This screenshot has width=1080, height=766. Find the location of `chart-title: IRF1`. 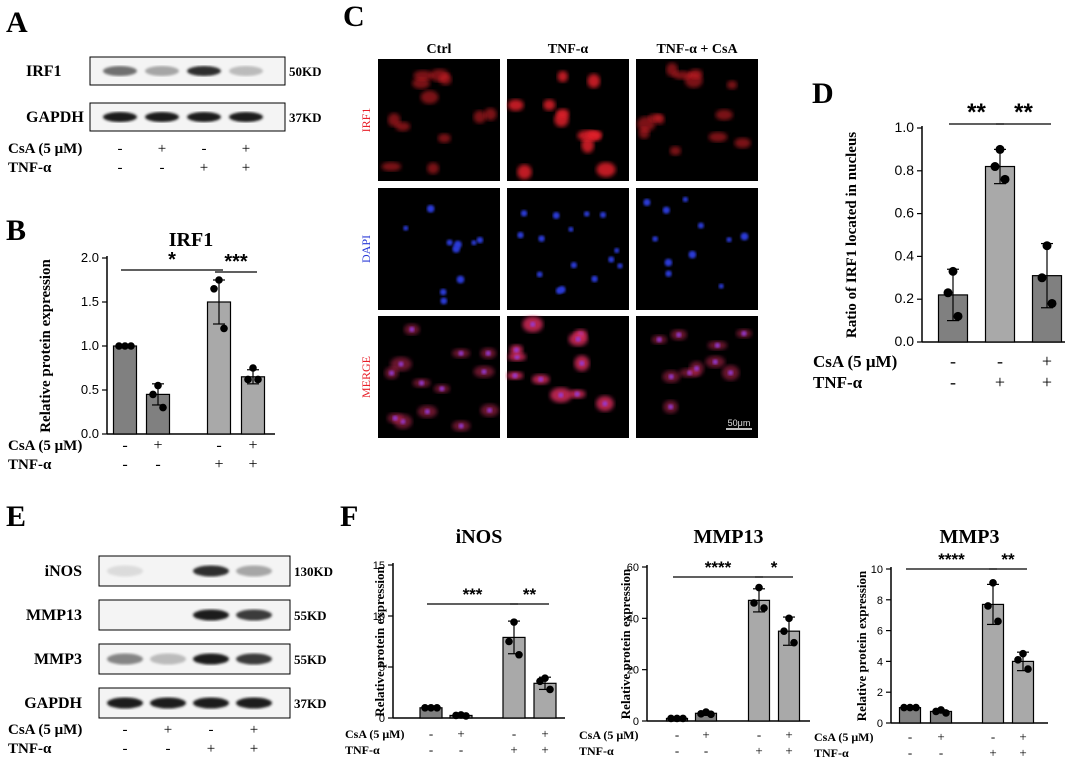

chart-title: IRF1 is located at coordinates (191, 240).